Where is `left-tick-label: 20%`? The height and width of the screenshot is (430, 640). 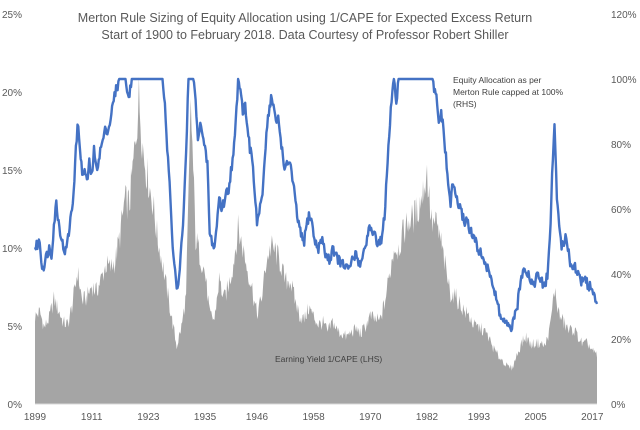 left-tick-label: 20% is located at coordinates (12, 93).